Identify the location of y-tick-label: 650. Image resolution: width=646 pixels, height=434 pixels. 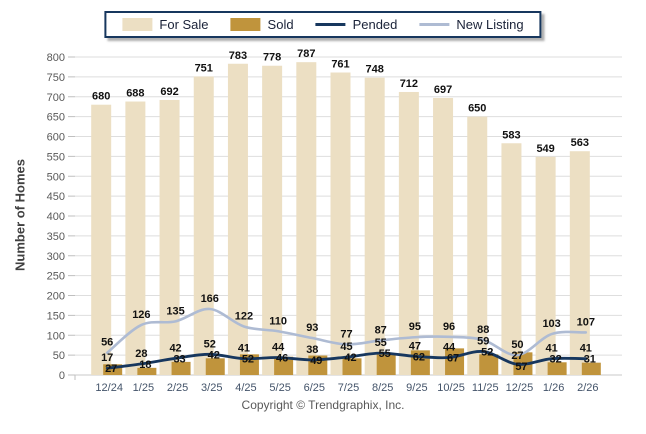
(56, 118).